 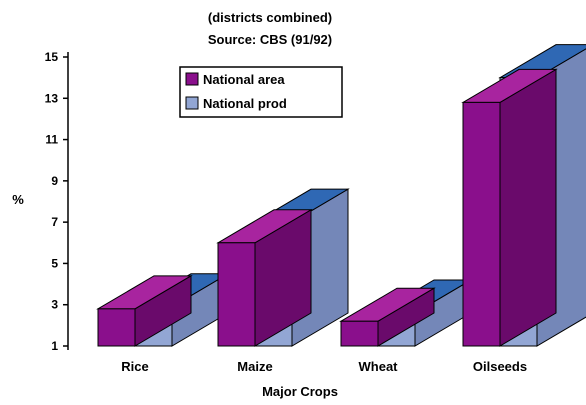 What do you see at coordinates (18, 199) in the screenshot?
I see `y-axis-label: %` at bounding box center [18, 199].